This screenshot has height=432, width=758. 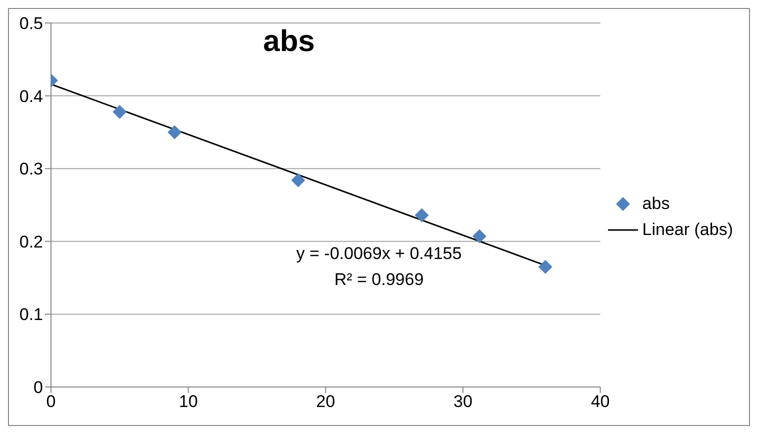 What do you see at coordinates (463, 402) in the screenshot?
I see `x-tick-label: 30` at bounding box center [463, 402].